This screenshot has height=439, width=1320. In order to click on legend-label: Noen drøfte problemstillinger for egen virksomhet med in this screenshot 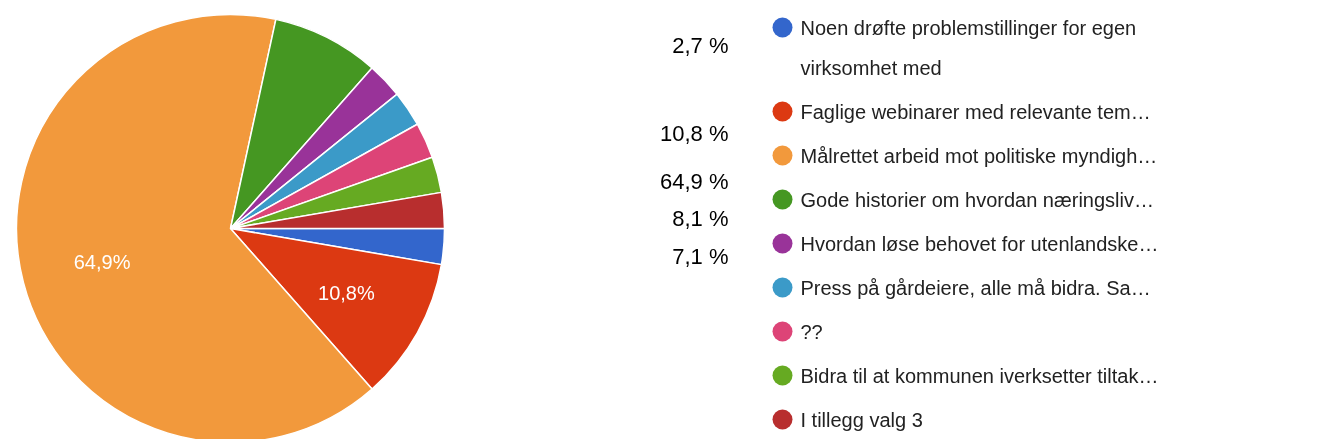, I will do `click(968, 47)`.